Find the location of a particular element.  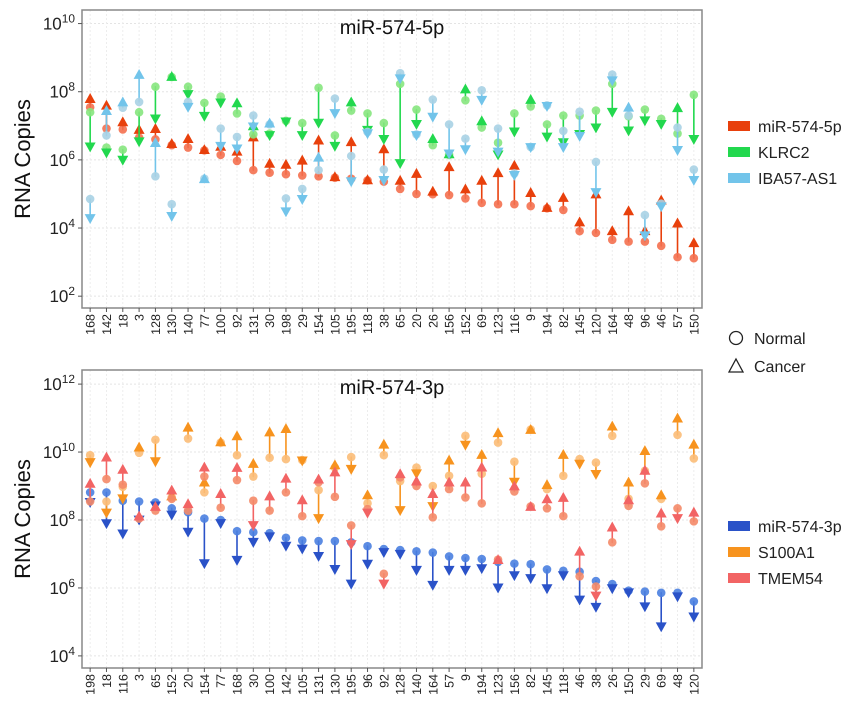

text: Normal is located at coordinates (780, 339).